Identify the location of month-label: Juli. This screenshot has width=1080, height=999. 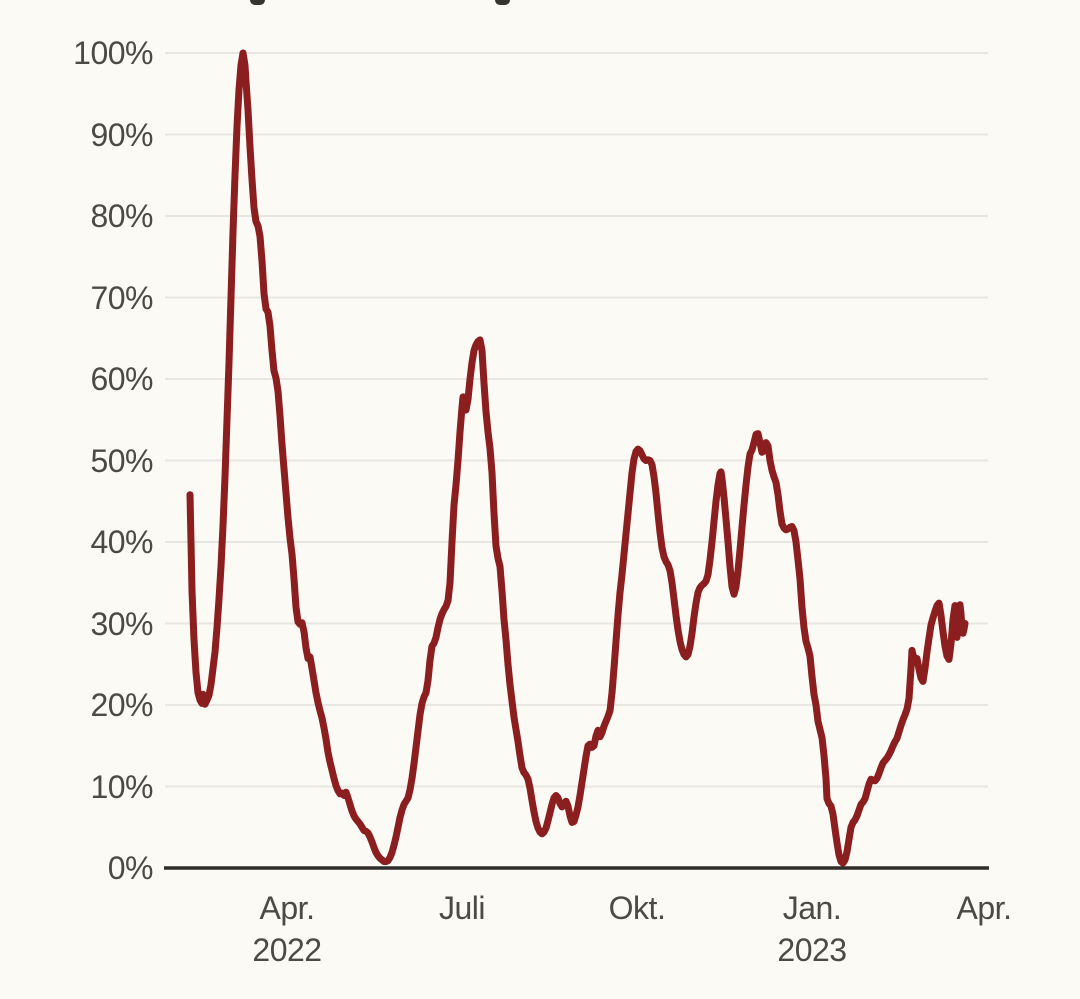
(462, 908).